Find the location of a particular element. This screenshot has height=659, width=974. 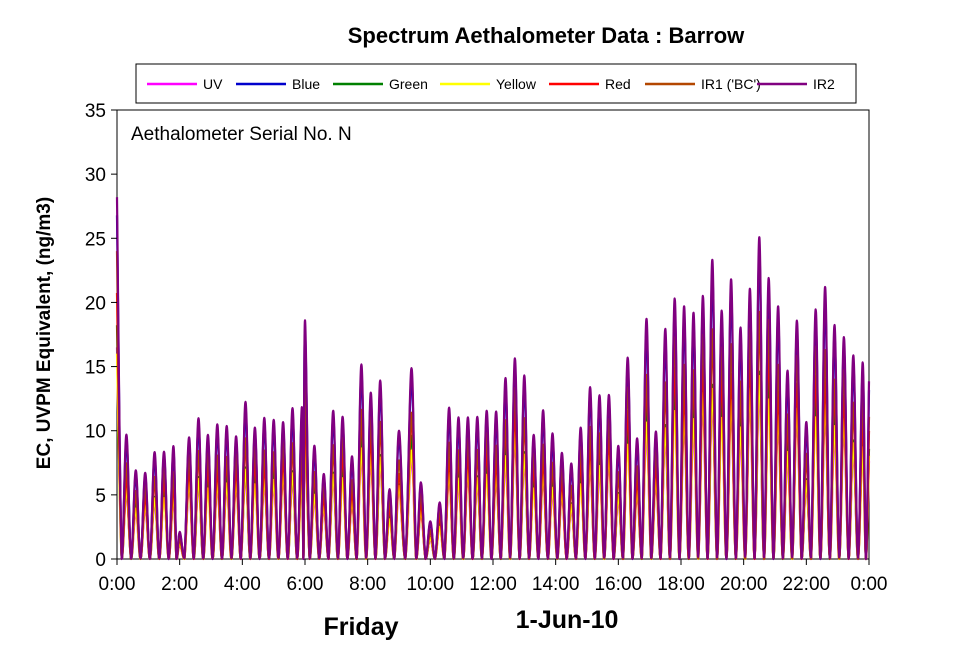

x-tick-label: 16:00 is located at coordinates (619, 584).